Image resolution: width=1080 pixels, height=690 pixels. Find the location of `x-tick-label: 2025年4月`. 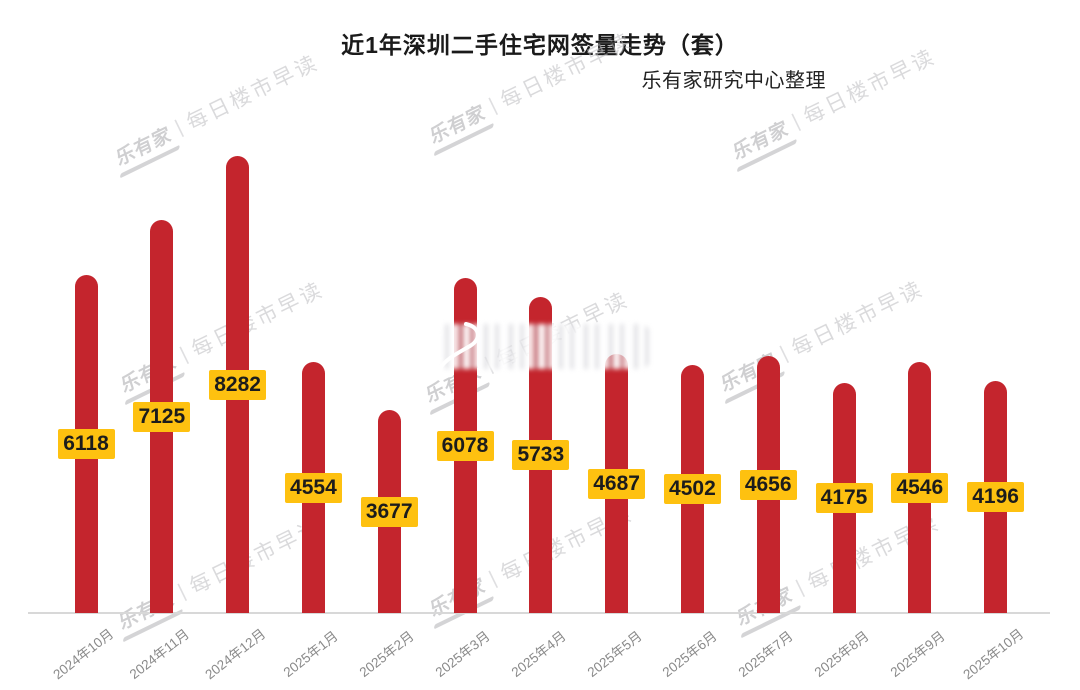

x-tick-label: 2025年4月 is located at coordinates (538, 654).